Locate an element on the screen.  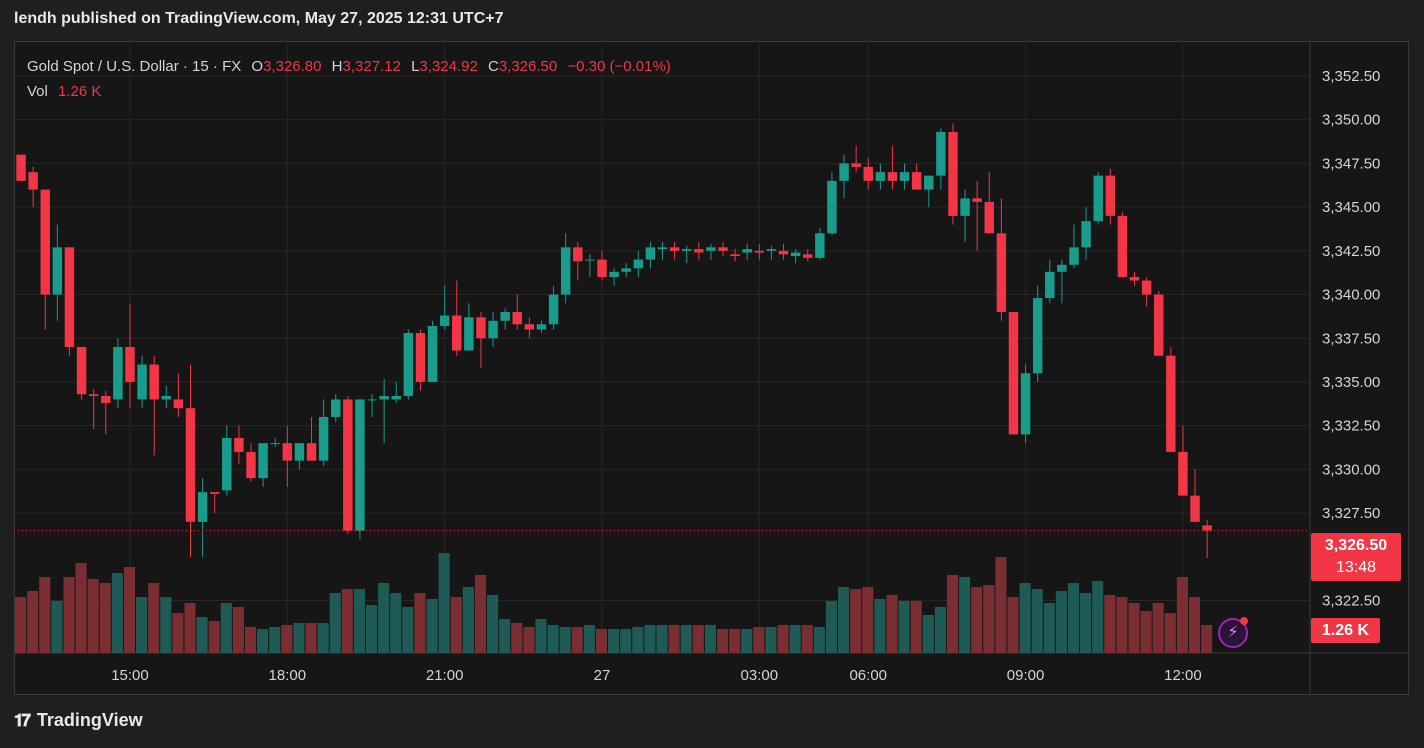
y-tick-label: 3,340.00 is located at coordinates (1351, 295).